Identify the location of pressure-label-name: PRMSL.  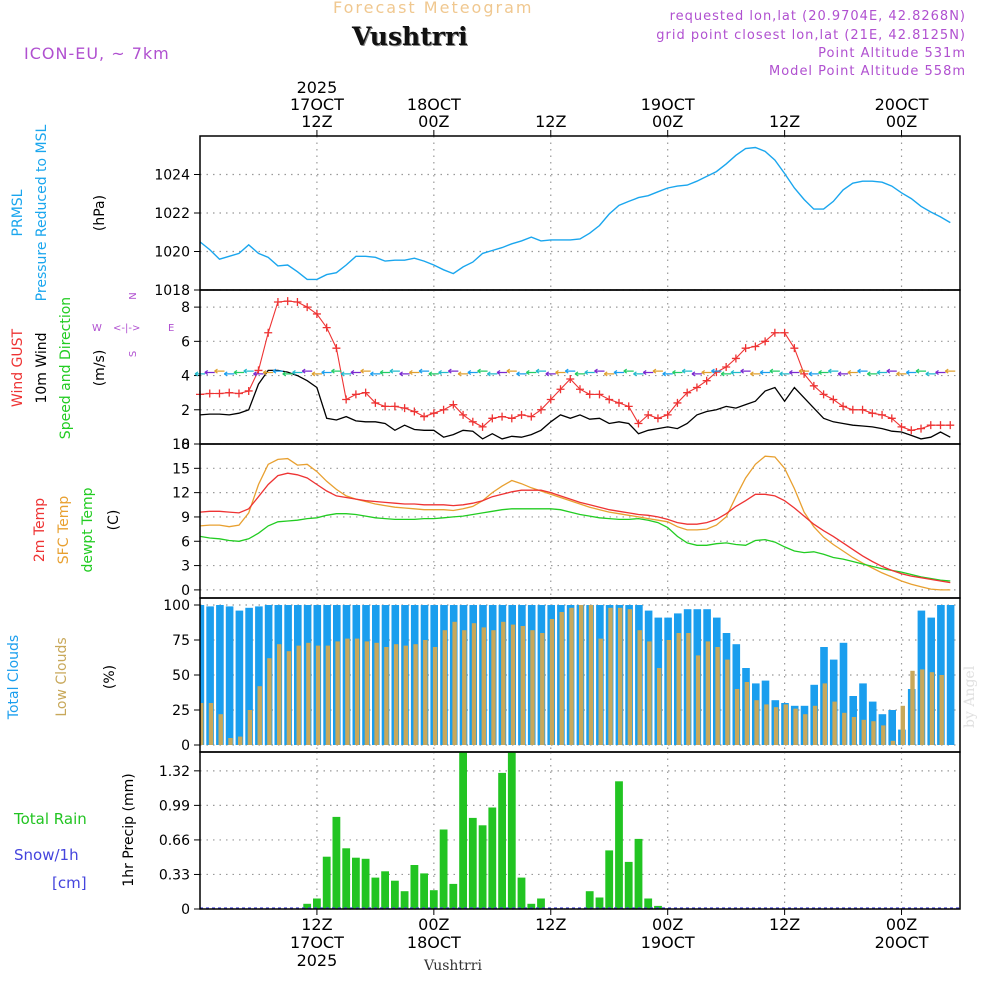
(18, 212).